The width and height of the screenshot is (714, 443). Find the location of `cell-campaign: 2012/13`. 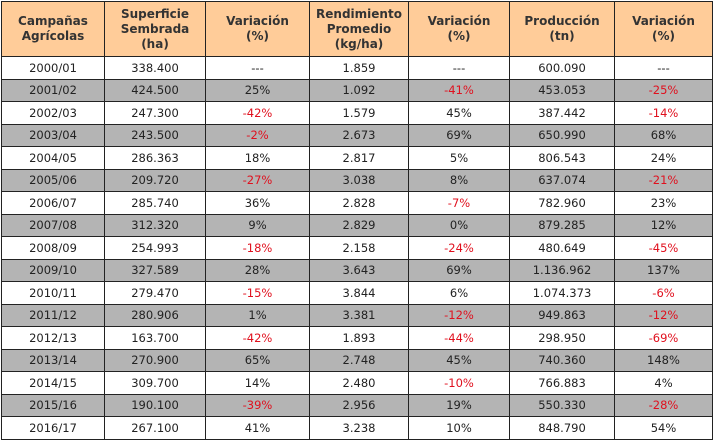

cell-campaign: 2012/13 is located at coordinates (53, 338).